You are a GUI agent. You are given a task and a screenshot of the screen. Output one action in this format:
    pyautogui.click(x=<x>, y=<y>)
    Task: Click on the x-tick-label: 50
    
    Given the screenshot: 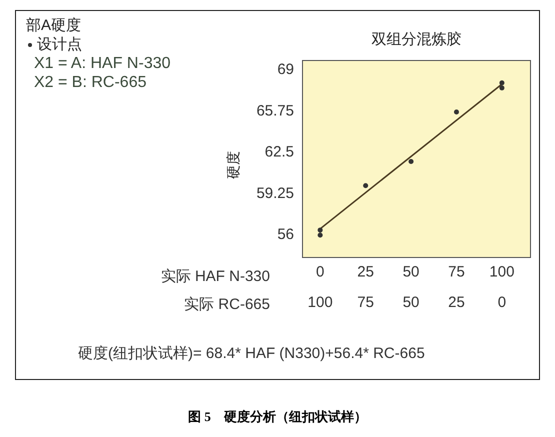 What is the action you would take?
    pyautogui.click(x=411, y=272)
    